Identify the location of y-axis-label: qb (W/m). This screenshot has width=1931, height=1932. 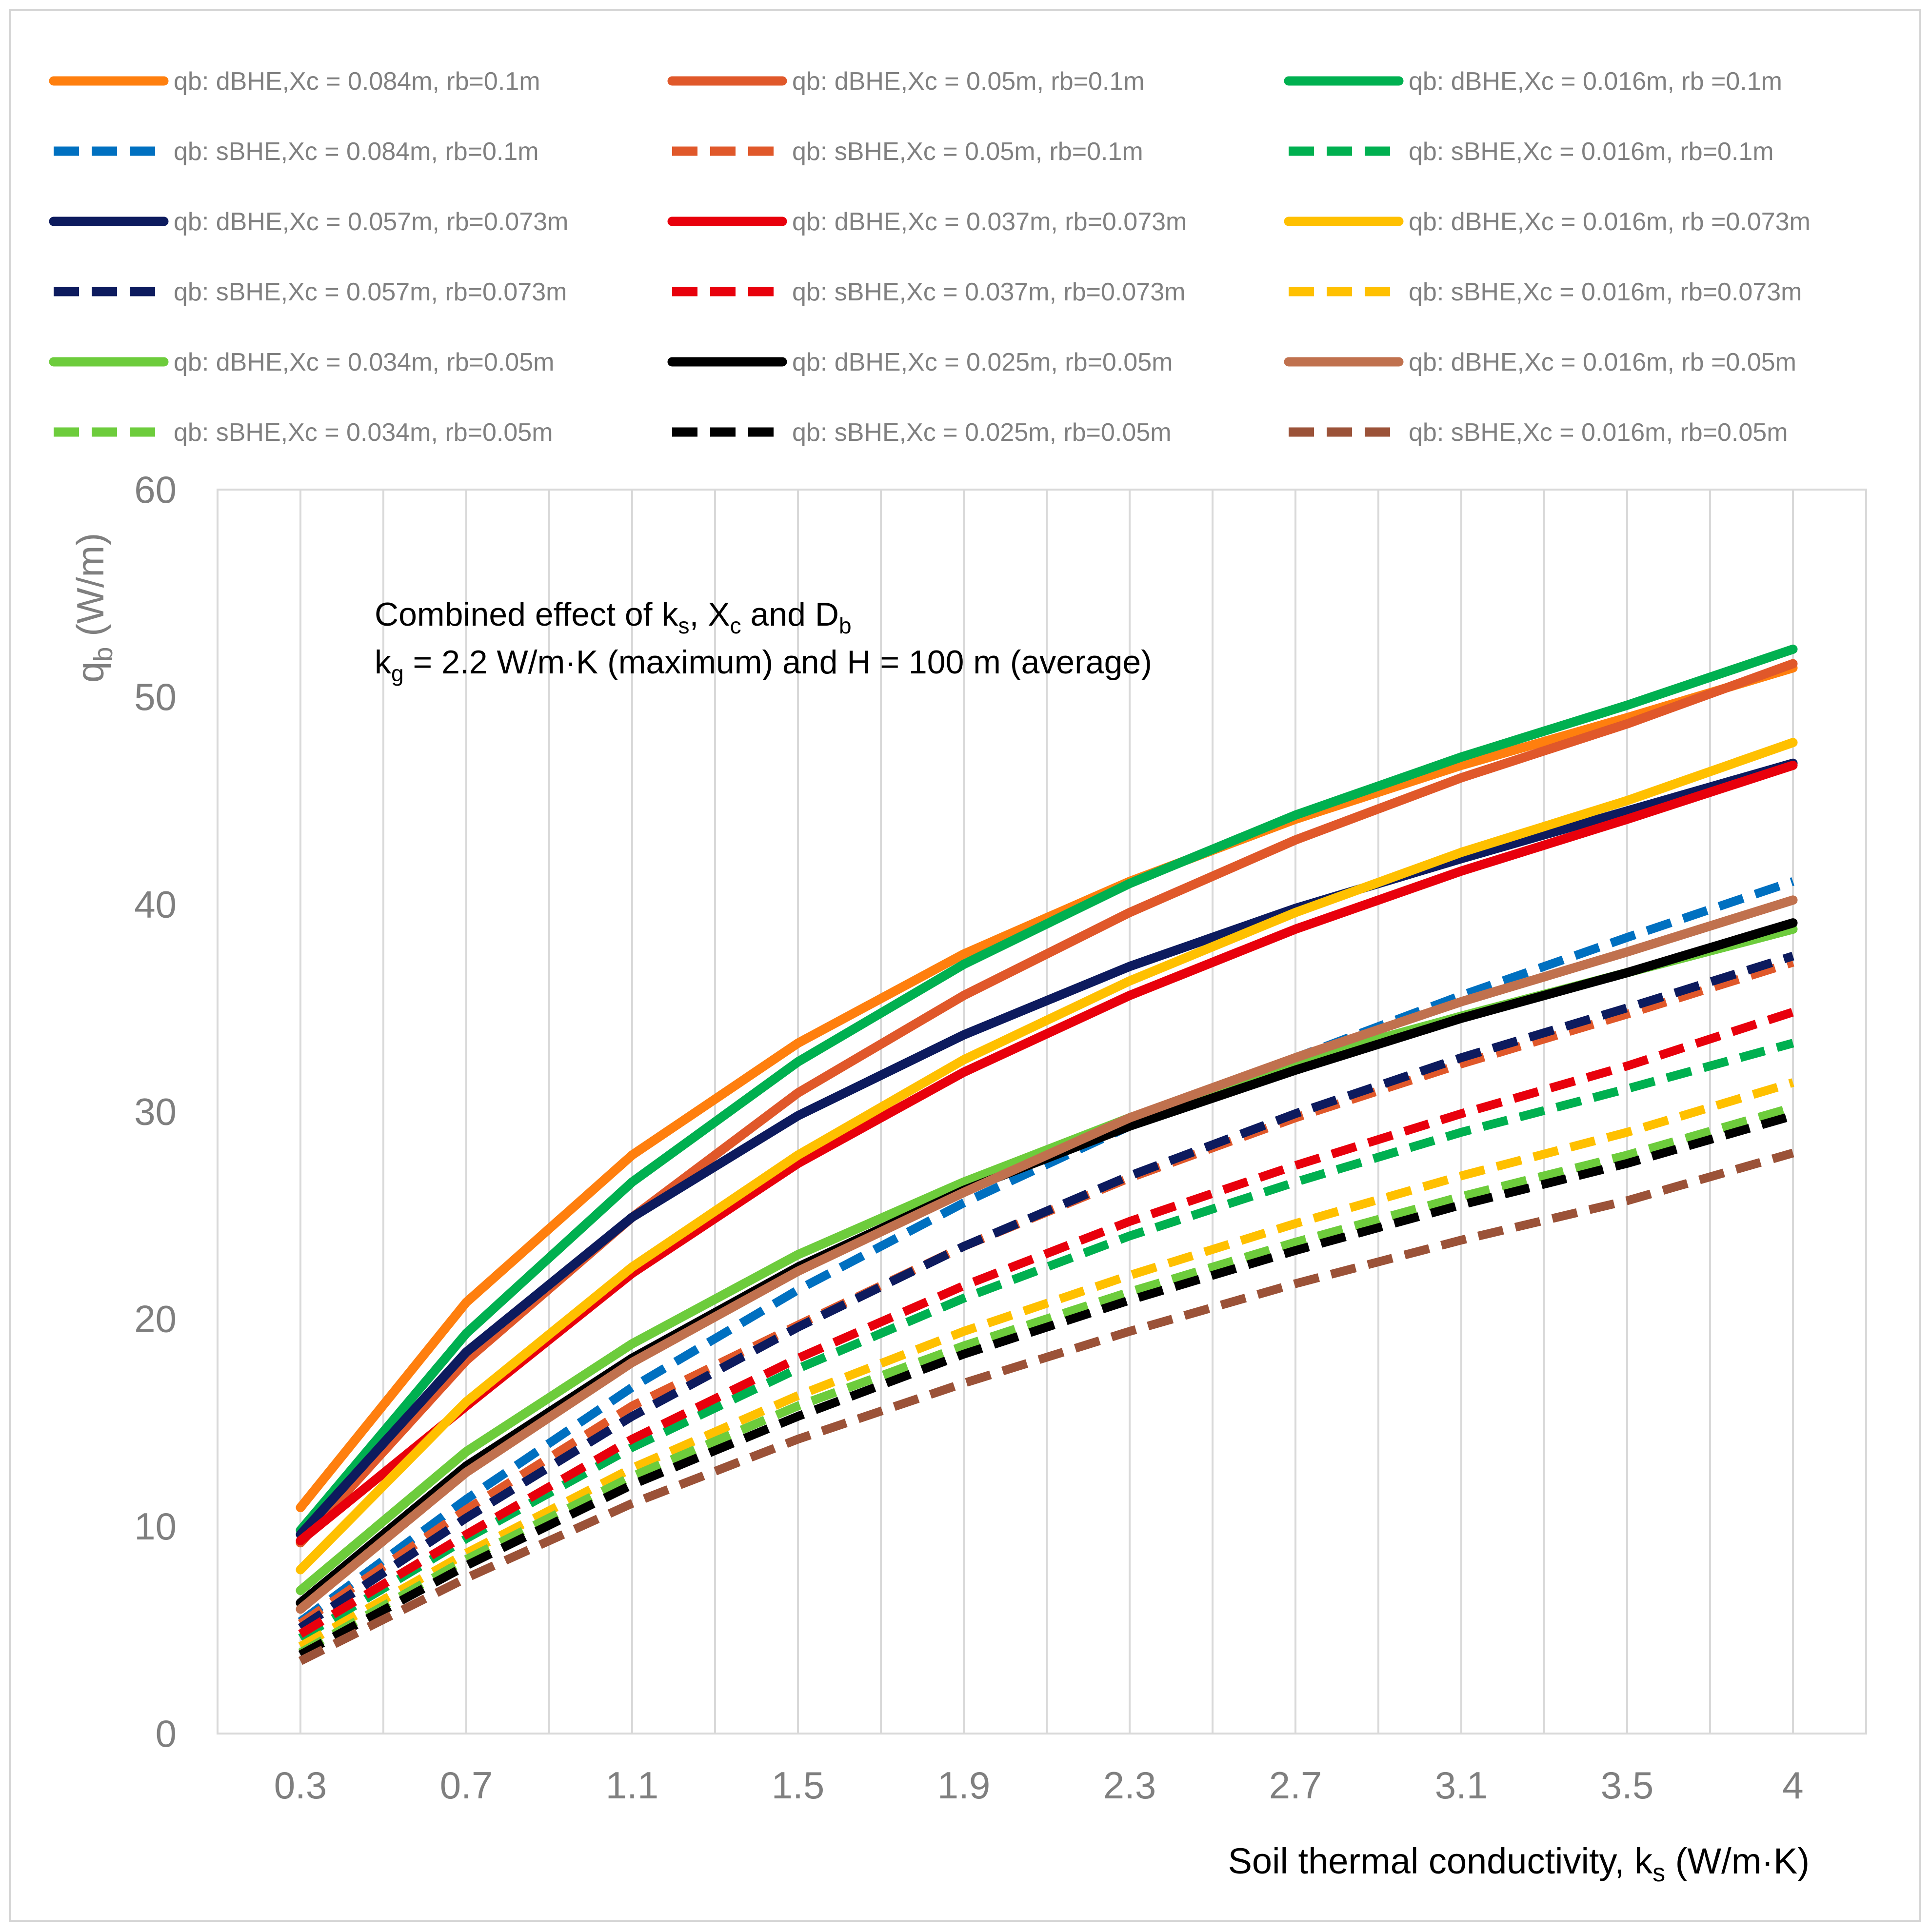
(94, 608).